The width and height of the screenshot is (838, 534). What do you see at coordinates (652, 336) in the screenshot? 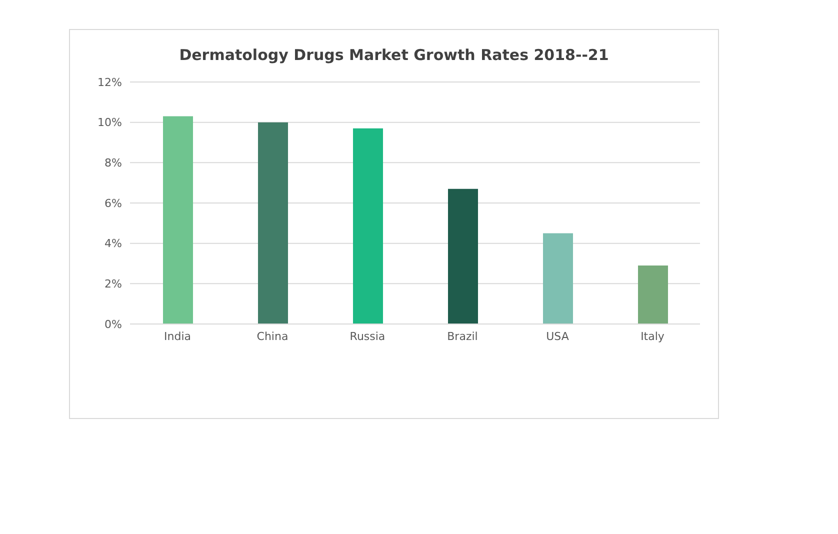
I see `x-tick-label: Italy` at bounding box center [652, 336].